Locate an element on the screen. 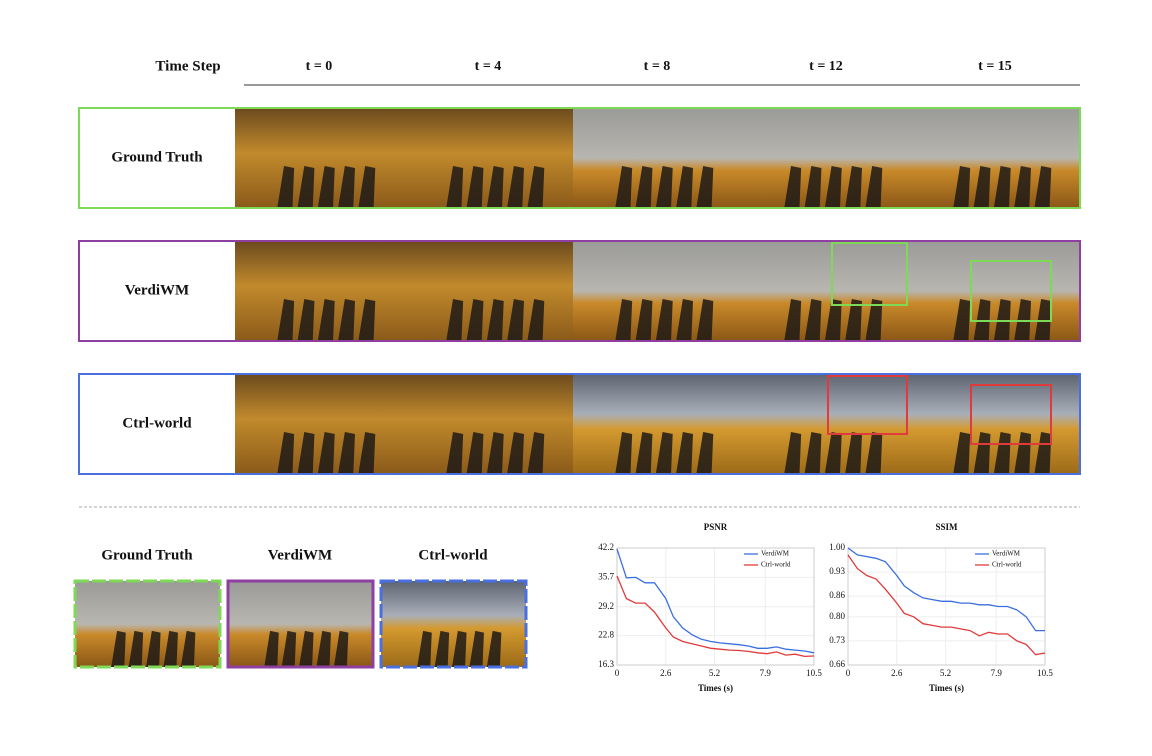  y-tick-label: 0.73 is located at coordinates (837, 640).